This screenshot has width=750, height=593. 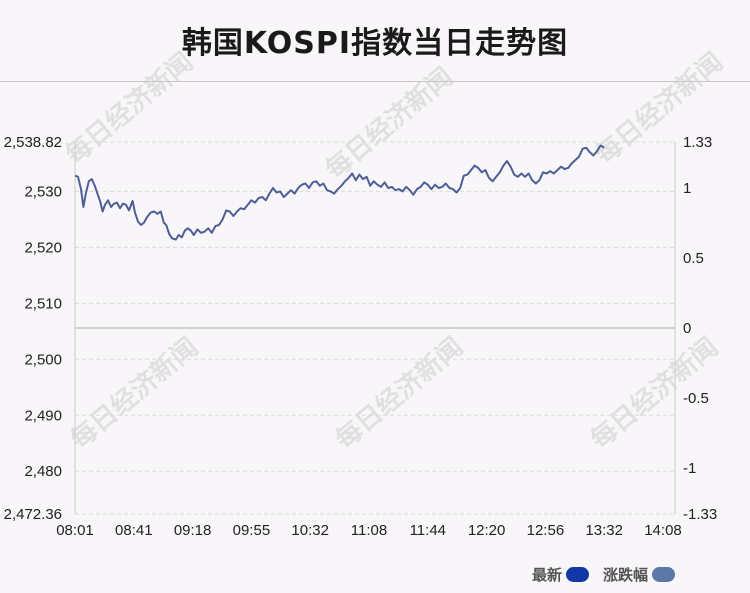 I want to click on legend-item-latest: 最新, so click(x=561, y=574).